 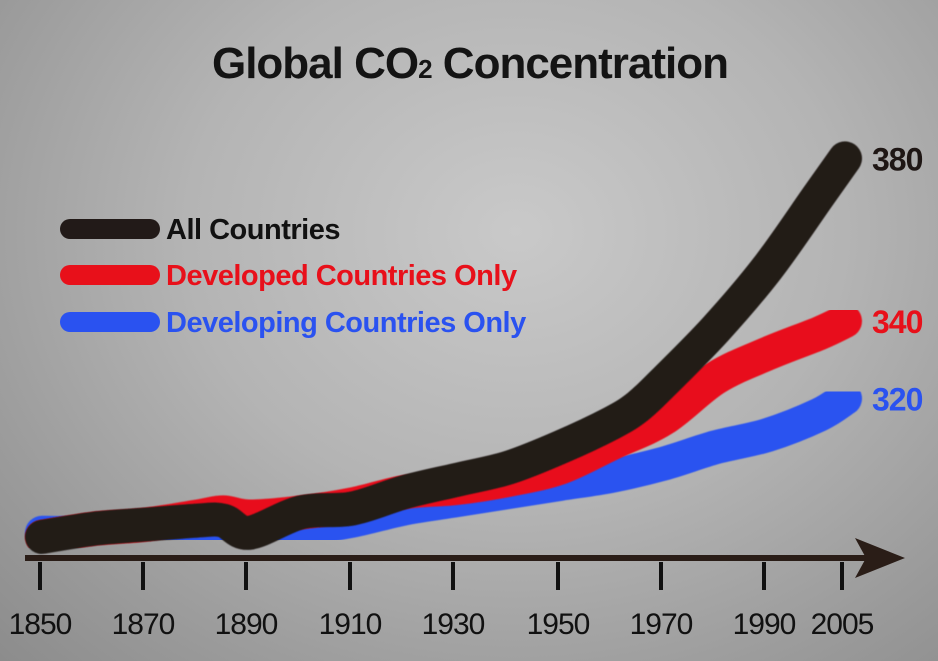 What do you see at coordinates (341, 276) in the screenshot?
I see `legend-label-developed-countries: Developed Countries Only` at bounding box center [341, 276].